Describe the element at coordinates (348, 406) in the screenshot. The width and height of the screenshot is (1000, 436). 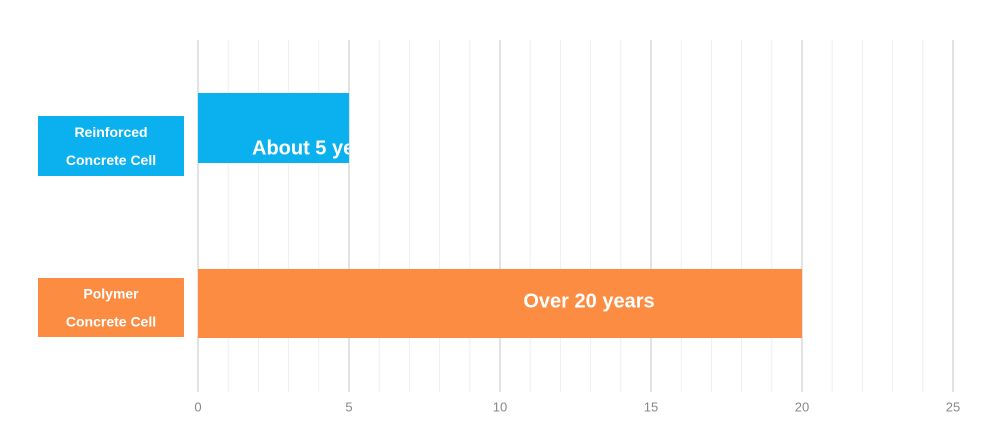
I see `x-tick-label: 5` at that location.